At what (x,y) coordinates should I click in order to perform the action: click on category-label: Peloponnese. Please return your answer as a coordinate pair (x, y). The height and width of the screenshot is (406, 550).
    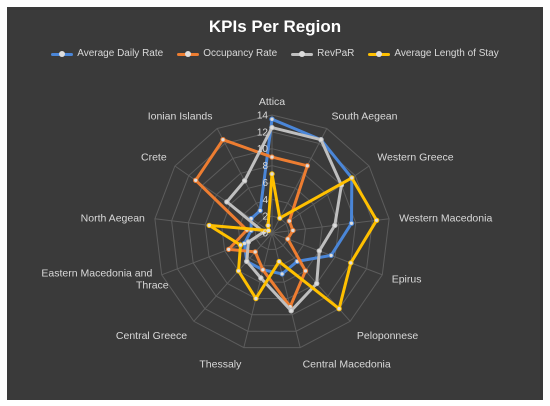
    Looking at the image, I should click on (387, 336).